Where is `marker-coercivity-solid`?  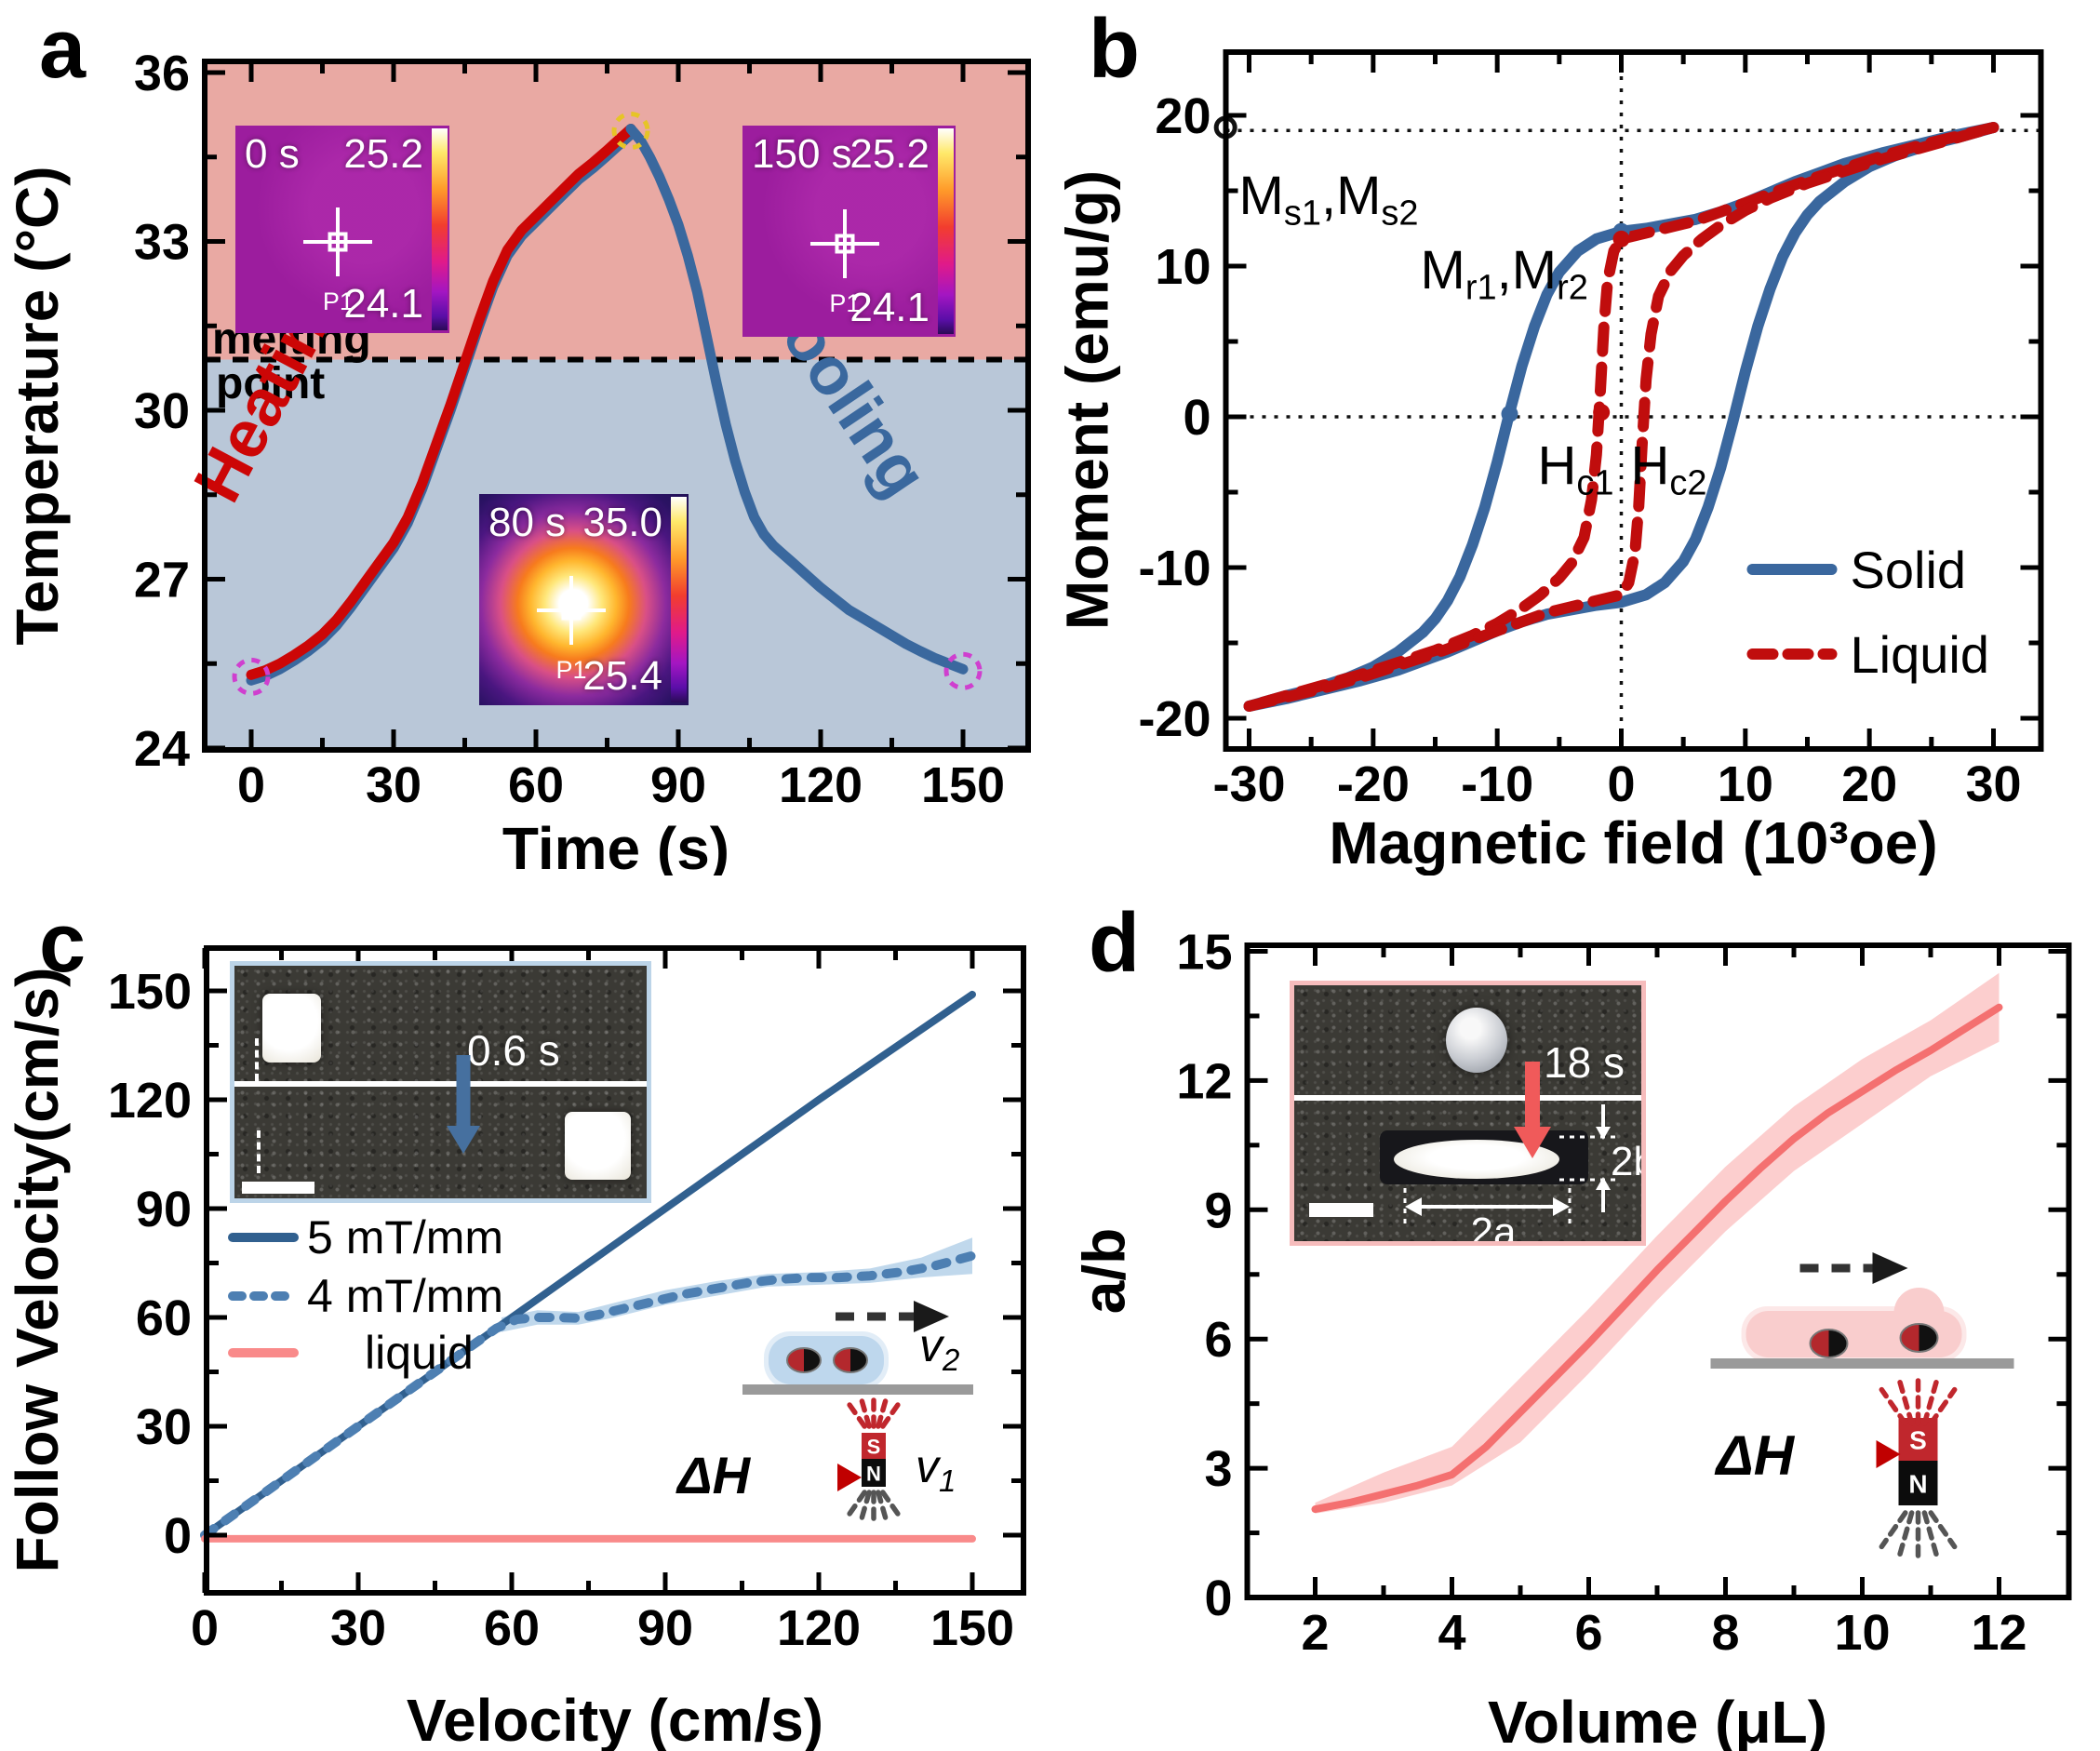
marker-coercivity-solid is located at coordinates (1509, 413).